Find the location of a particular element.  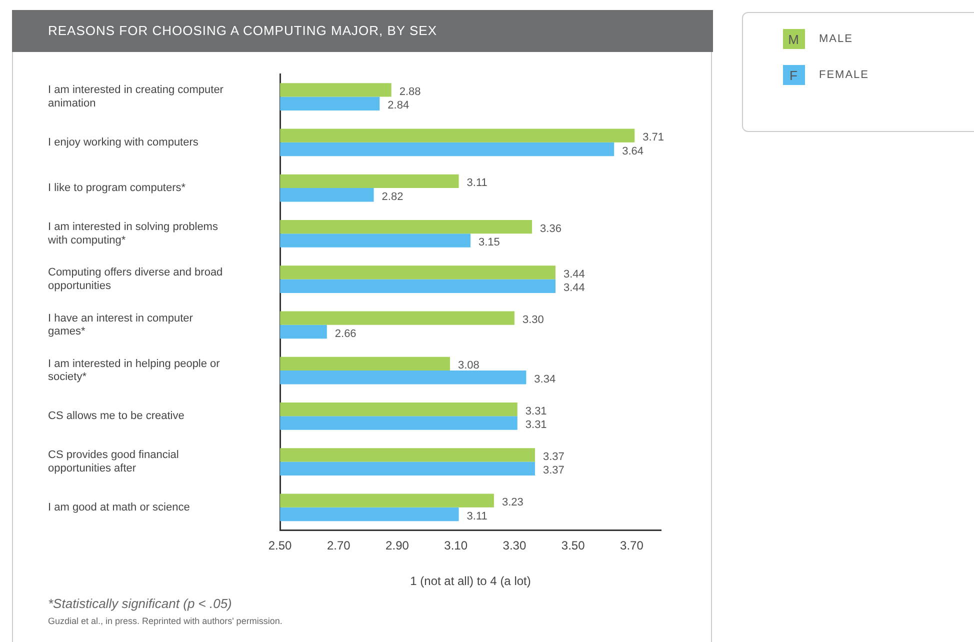

y-tick-label: I am good at math or science is located at coordinates (119, 507).